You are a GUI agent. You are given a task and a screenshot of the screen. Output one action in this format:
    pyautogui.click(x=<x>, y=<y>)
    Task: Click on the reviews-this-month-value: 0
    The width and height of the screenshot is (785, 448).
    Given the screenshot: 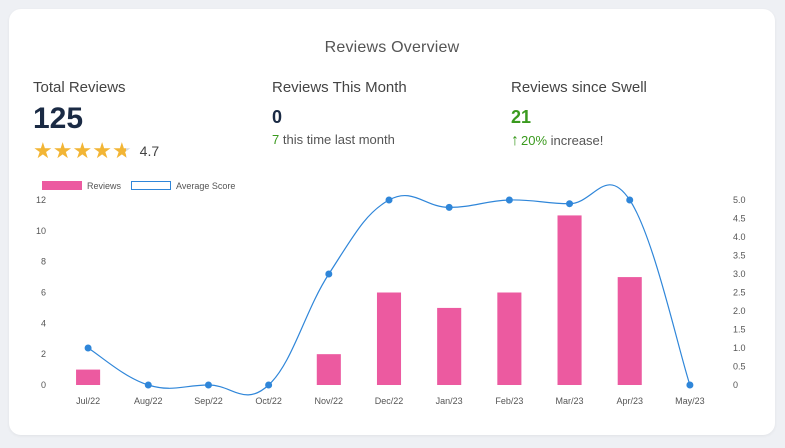 What is the action you would take?
    pyautogui.click(x=277, y=117)
    